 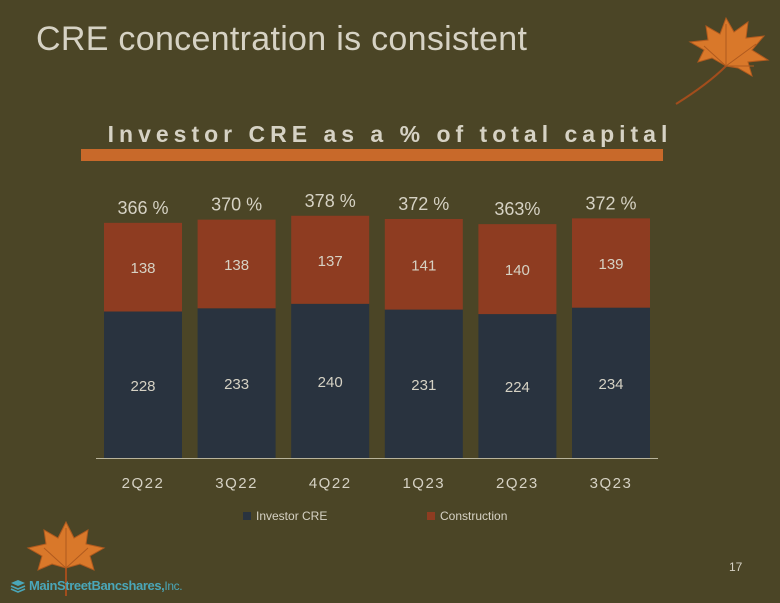 I want to click on data-label-investor-cre: 234, so click(x=610, y=384).